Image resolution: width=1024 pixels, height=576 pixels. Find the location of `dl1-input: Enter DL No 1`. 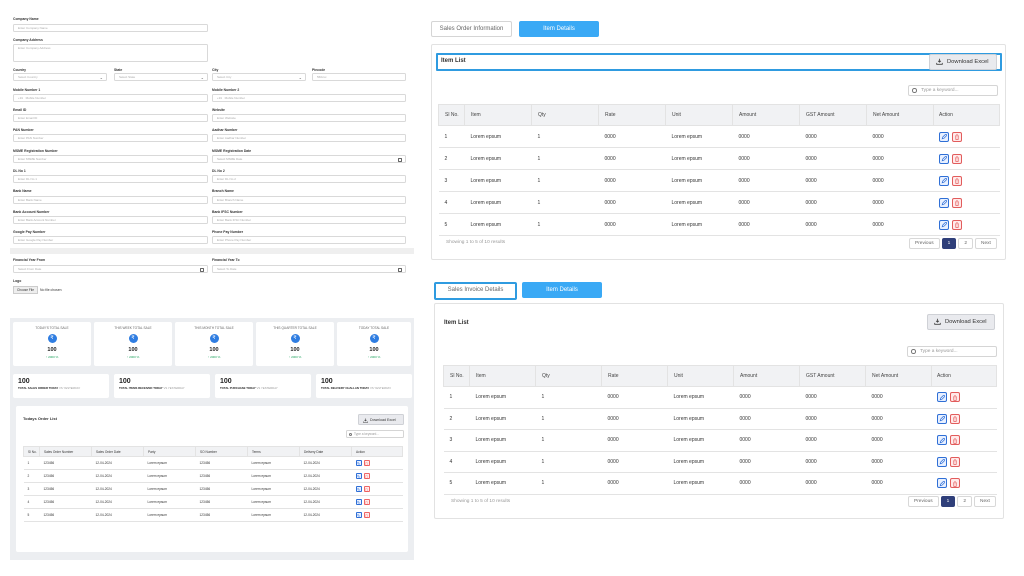

dl1-input: Enter DL No 1 is located at coordinates (110, 179).